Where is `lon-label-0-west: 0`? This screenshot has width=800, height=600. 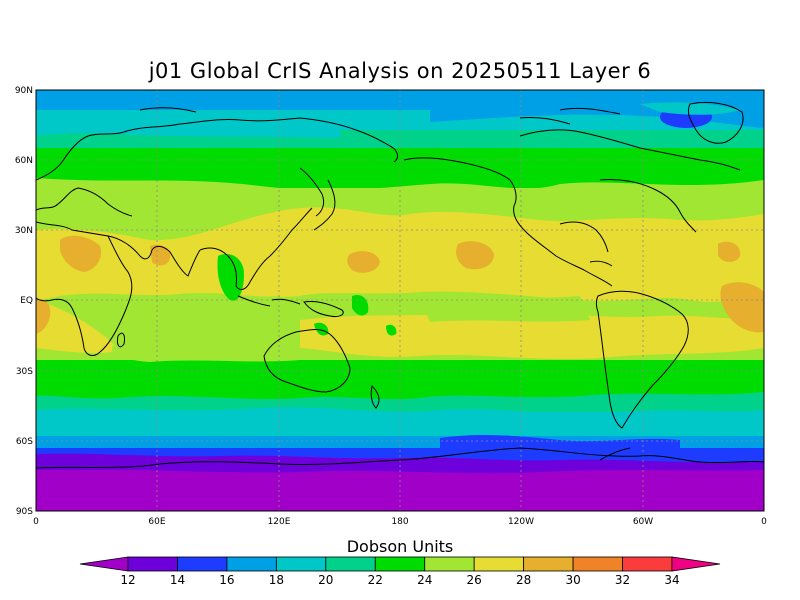
lon-label-0-west: 0 is located at coordinates (36, 522).